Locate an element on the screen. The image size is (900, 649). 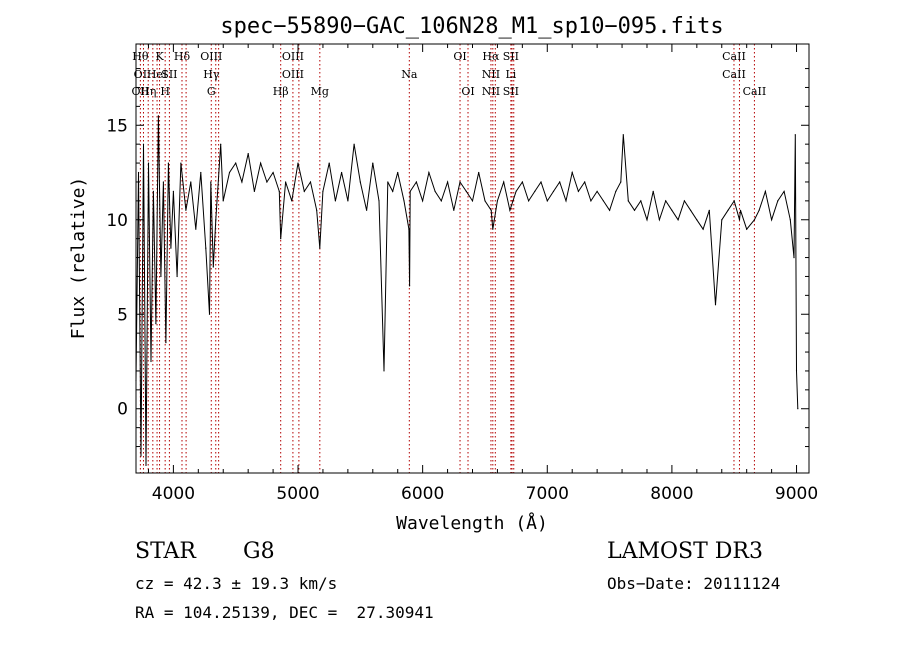
line-label-14-mid: OIII is located at coordinates (293, 74).